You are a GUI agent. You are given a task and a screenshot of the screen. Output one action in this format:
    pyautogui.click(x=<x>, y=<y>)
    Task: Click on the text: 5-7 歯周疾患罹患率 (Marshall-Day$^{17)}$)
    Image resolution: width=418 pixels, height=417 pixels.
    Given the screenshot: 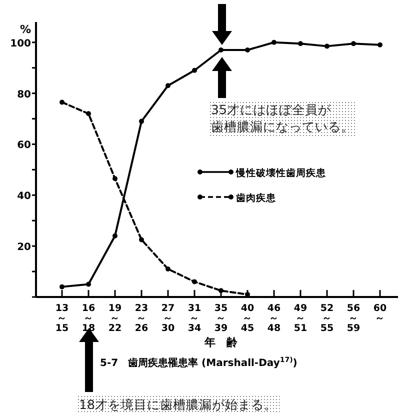 What is the action you would take?
    pyautogui.click(x=199, y=362)
    